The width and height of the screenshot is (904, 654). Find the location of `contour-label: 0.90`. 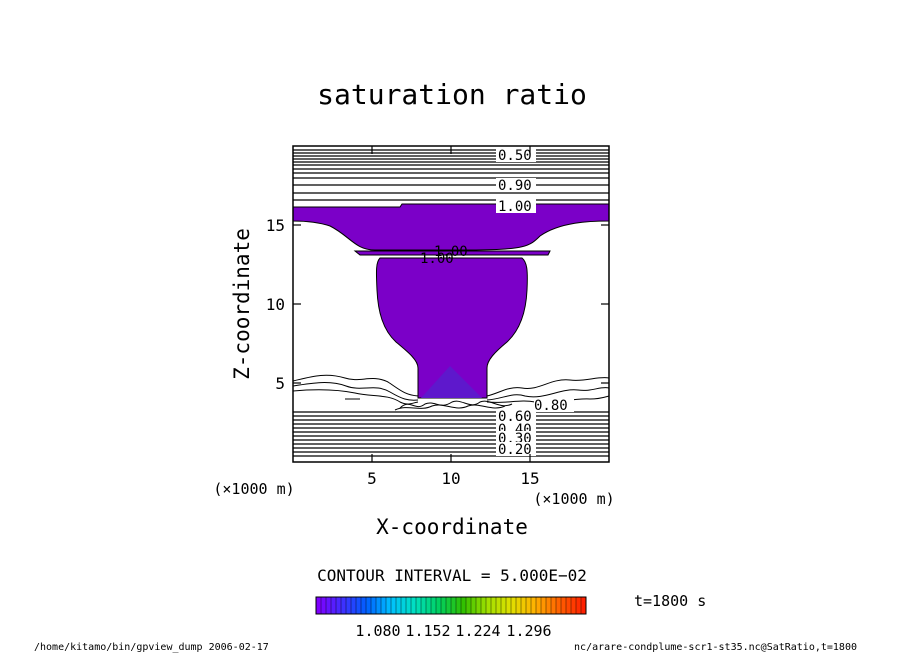

contour-label: 0.90 is located at coordinates (515, 186).